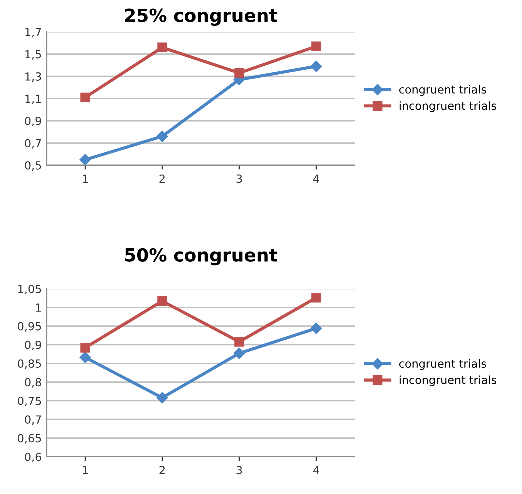  What do you see at coordinates (34, 55) in the screenshot?
I see `y-tick-label: 1,5` at bounding box center [34, 55].